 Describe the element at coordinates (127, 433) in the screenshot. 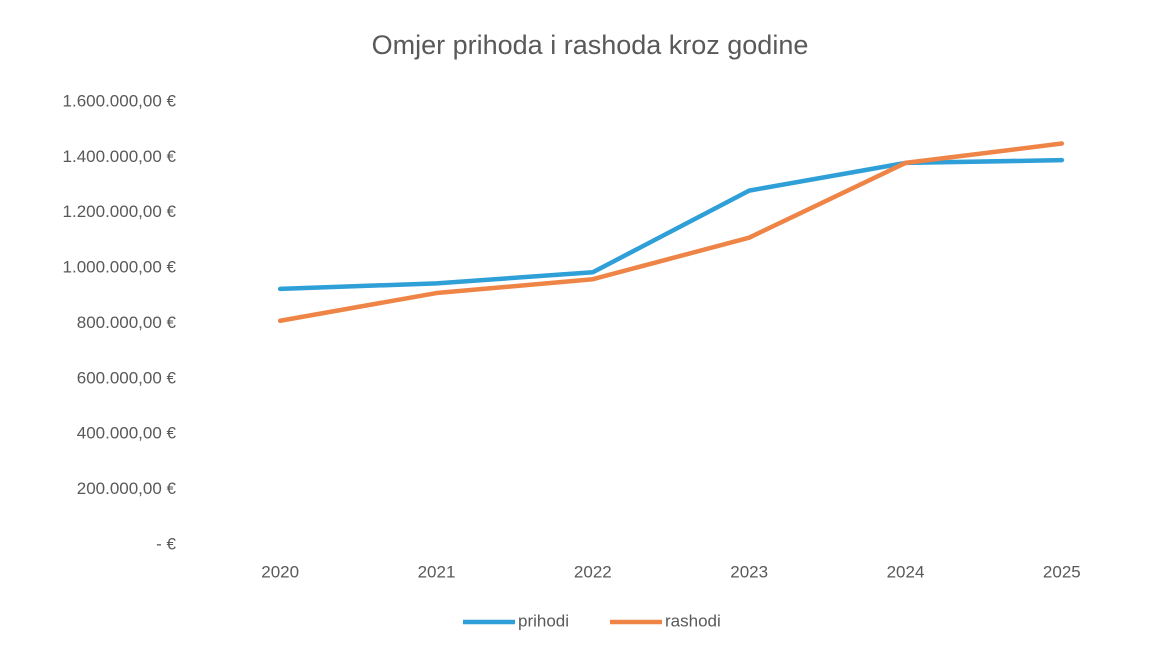

I see `y-tick-label: 400.000,00 €` at that location.